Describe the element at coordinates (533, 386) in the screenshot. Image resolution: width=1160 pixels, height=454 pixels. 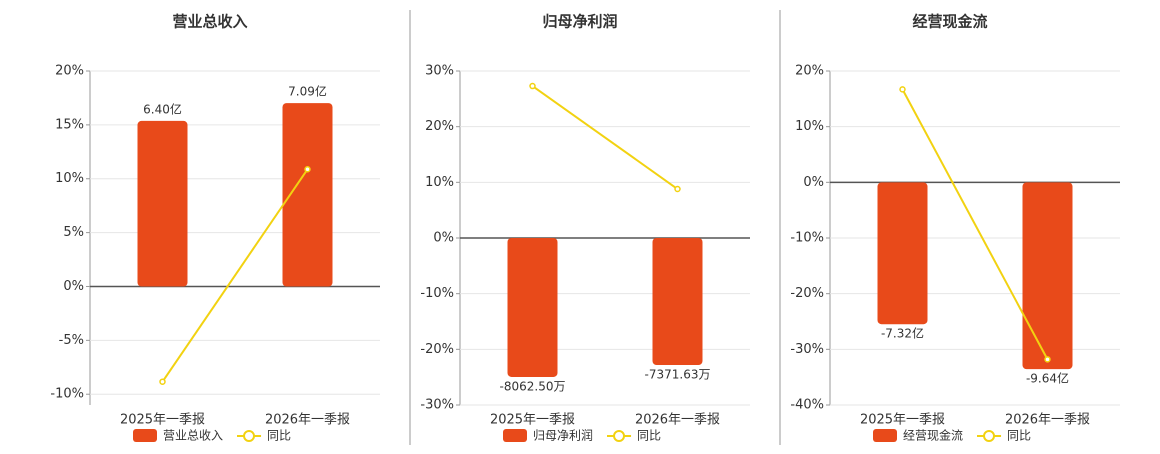
I see `value-label: -8062.50万` at that location.